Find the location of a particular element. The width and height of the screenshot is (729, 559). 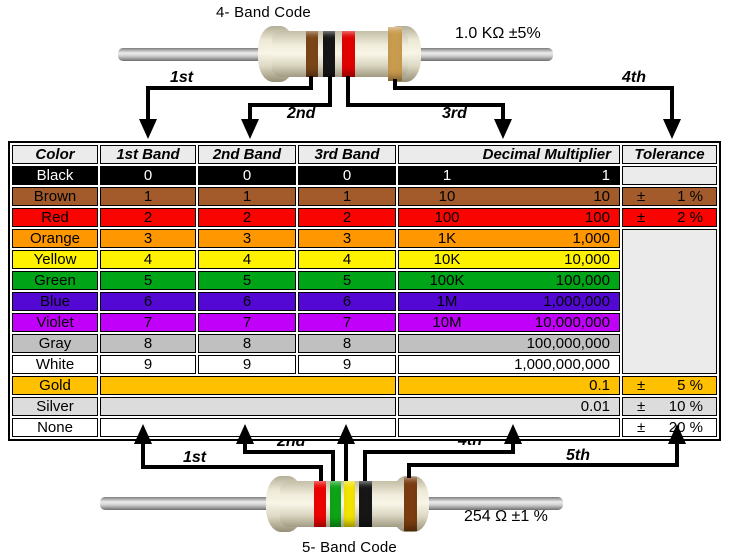

color-name-cell: Black is located at coordinates (55, 175).